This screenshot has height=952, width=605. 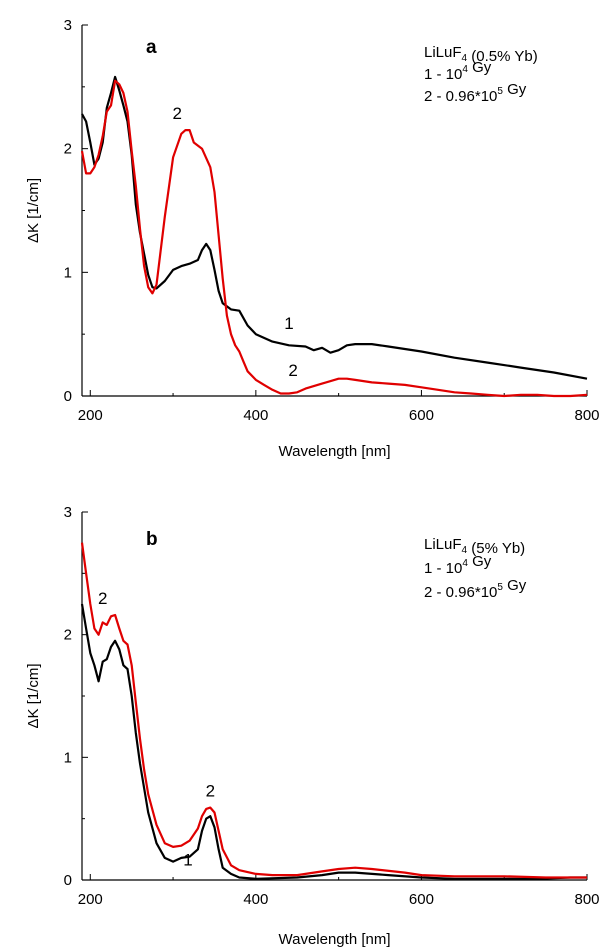 I want to click on legend-entry: LiLuF4 (5% Yb), so click(x=474, y=546).